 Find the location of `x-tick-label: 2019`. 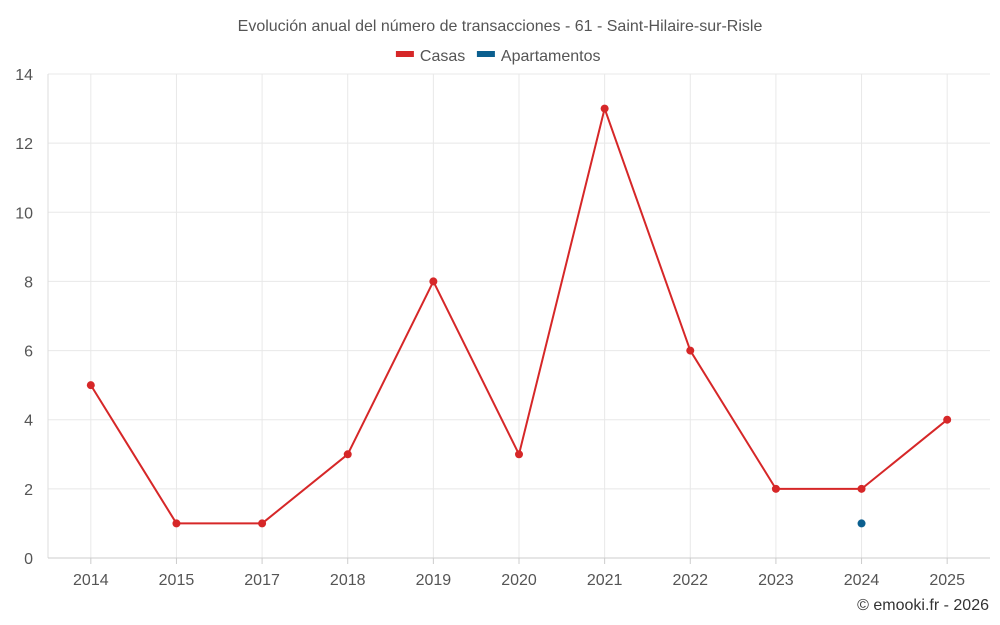

x-tick-label: 2019 is located at coordinates (434, 580).